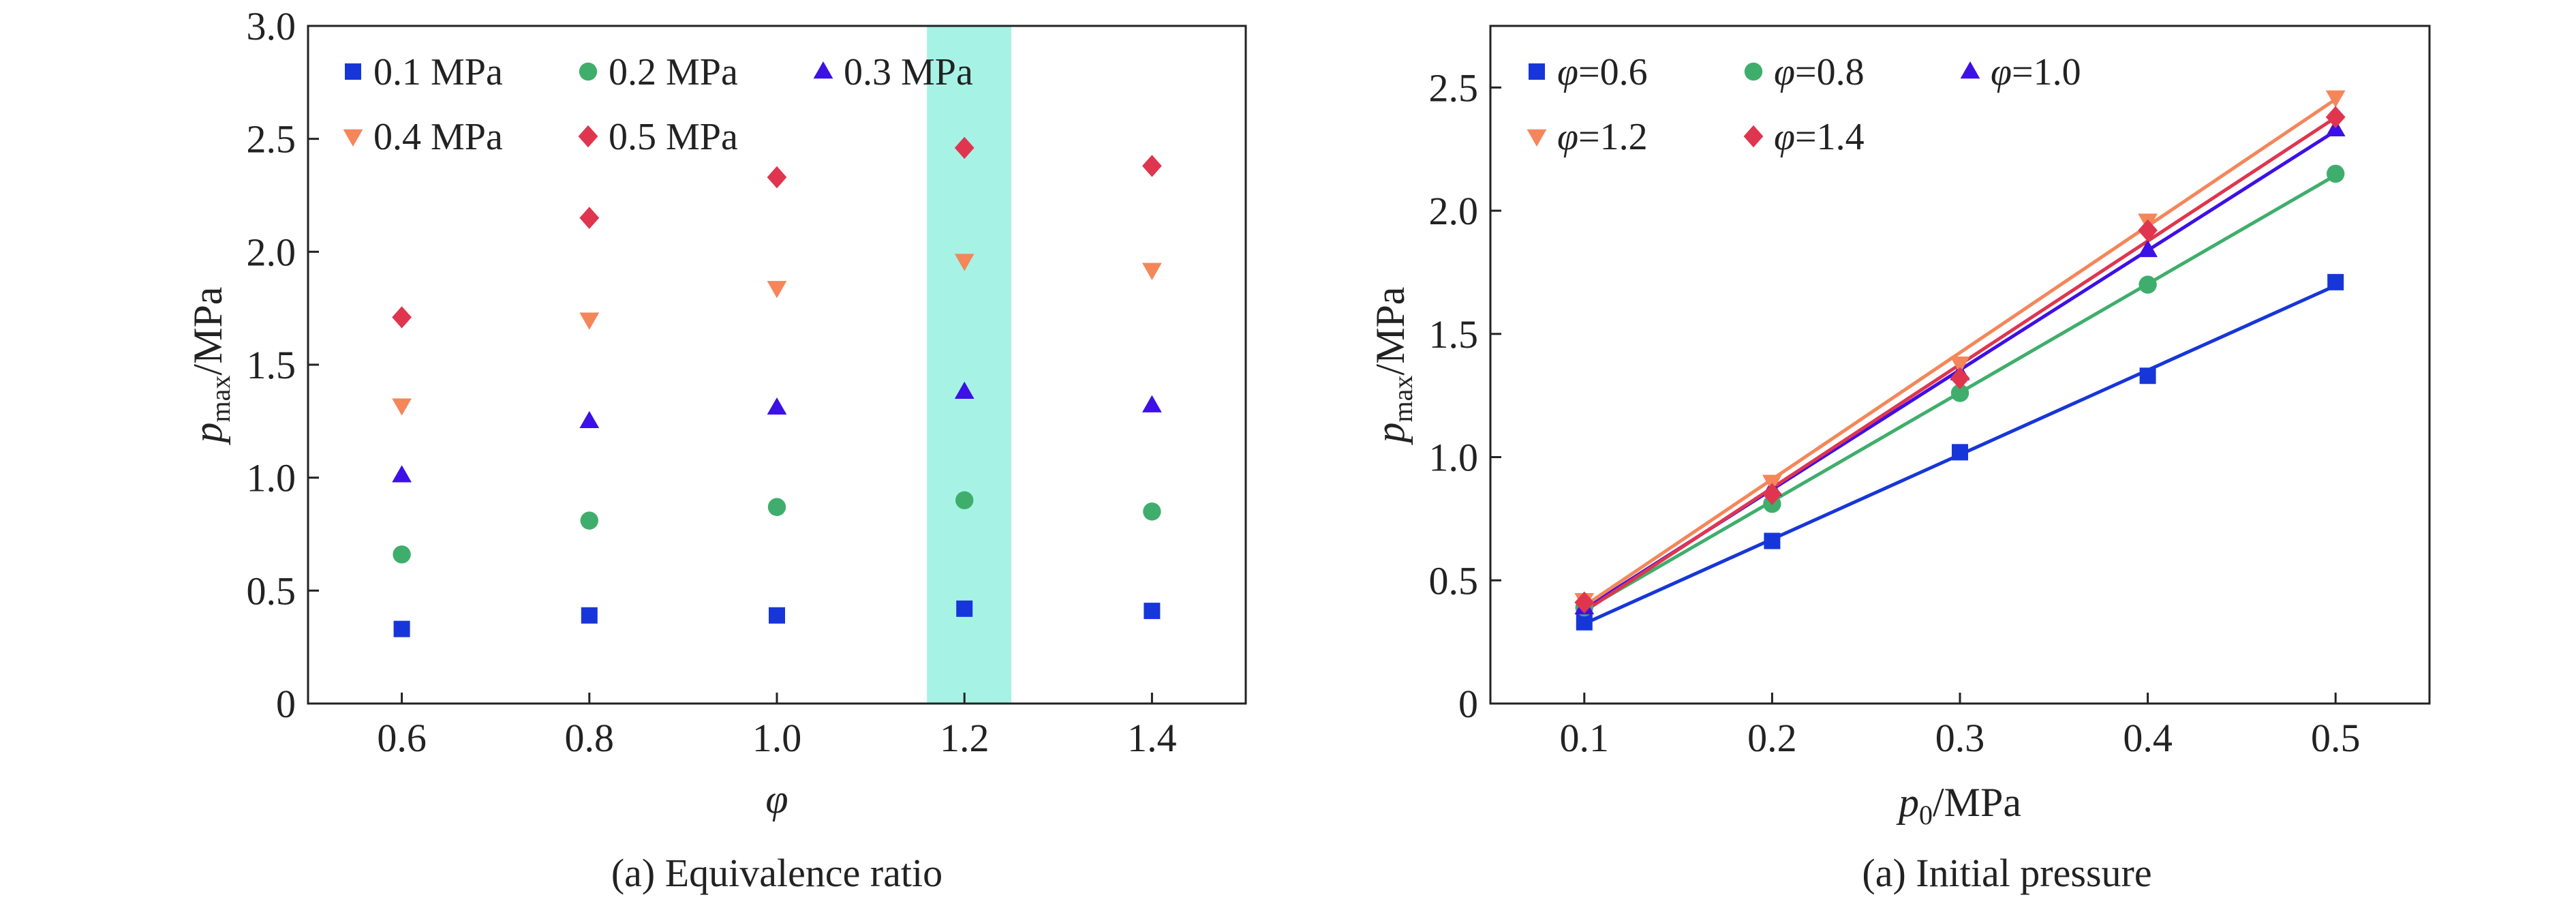 This screenshot has width=2576, height=906. Describe the element at coordinates (590, 738) in the screenshot. I see `x-tick-label: 0.8` at that location.